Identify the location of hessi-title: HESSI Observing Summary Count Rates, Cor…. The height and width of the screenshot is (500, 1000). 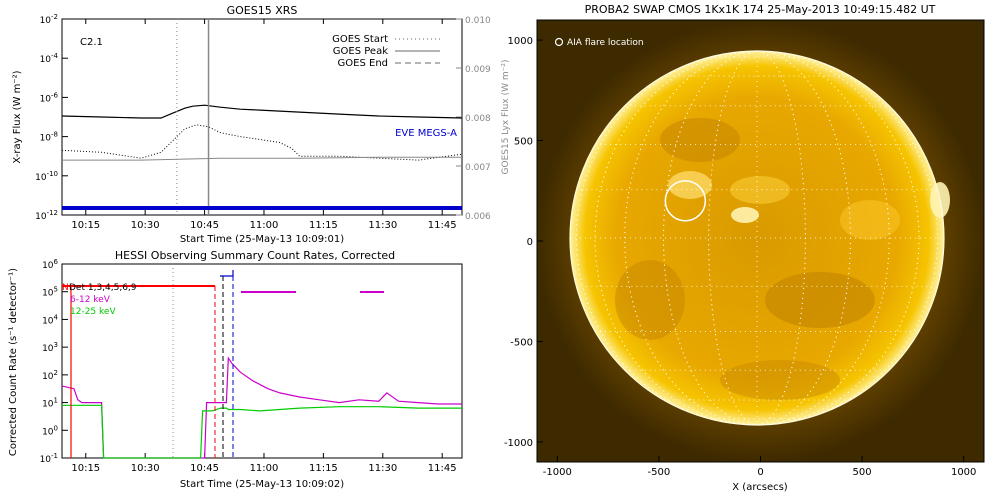
(255, 255).